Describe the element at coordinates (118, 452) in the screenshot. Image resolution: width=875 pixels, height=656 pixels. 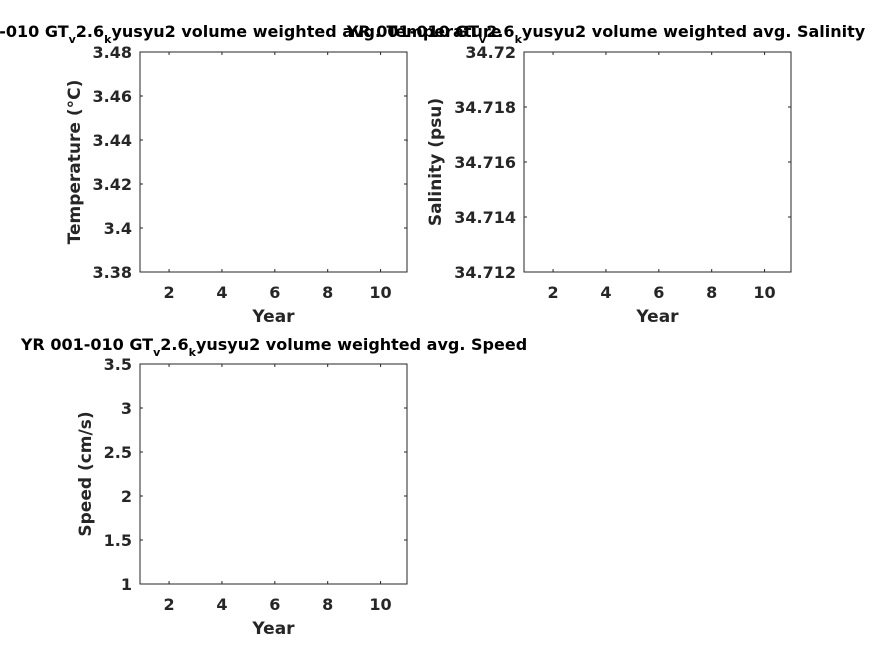
I see `y-tick-label: 2.5` at that location.